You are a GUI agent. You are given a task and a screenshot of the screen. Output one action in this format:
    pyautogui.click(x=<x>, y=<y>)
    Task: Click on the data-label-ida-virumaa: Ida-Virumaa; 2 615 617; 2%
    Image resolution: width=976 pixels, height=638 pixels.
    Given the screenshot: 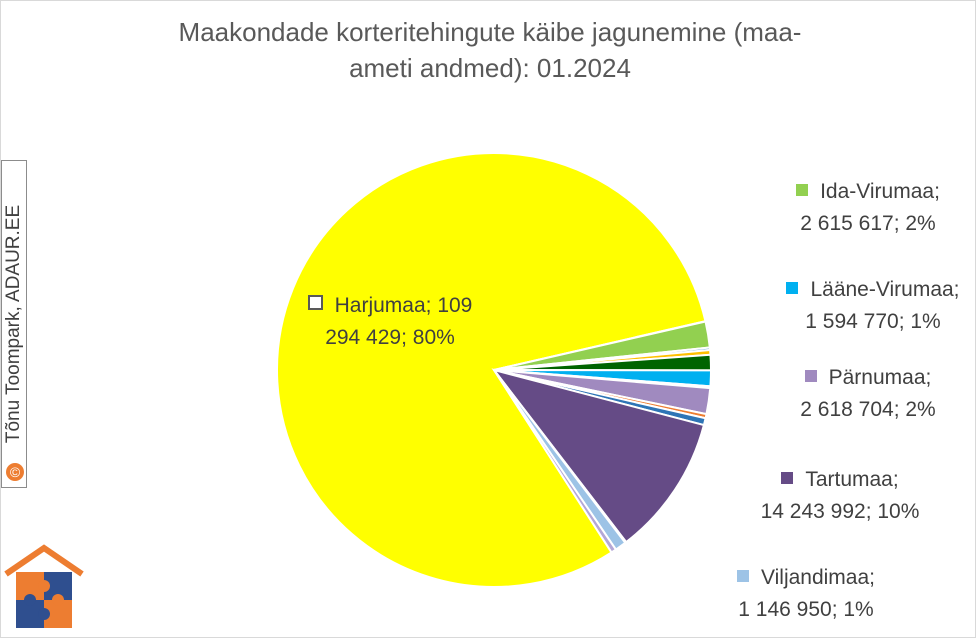 What is the action you would take?
    pyautogui.click(x=868, y=208)
    